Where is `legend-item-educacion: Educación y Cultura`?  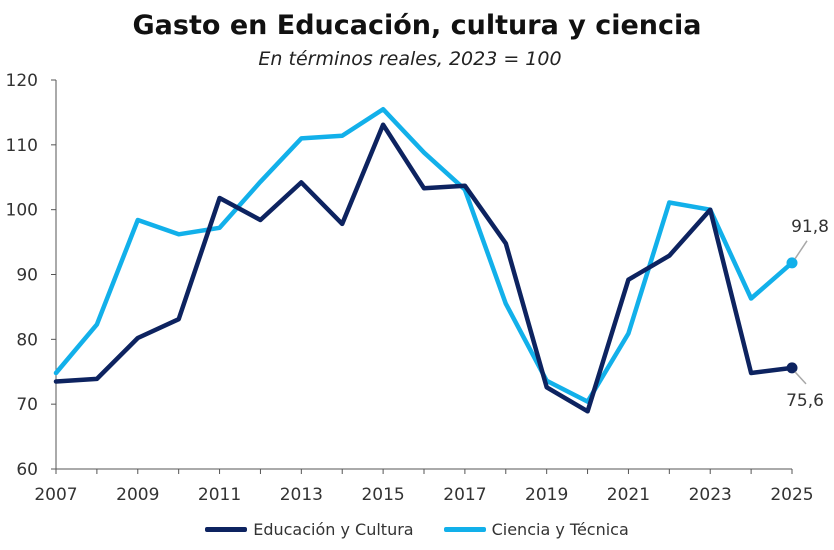 legend-item-educacion: Educación y Cultura is located at coordinates (309, 529).